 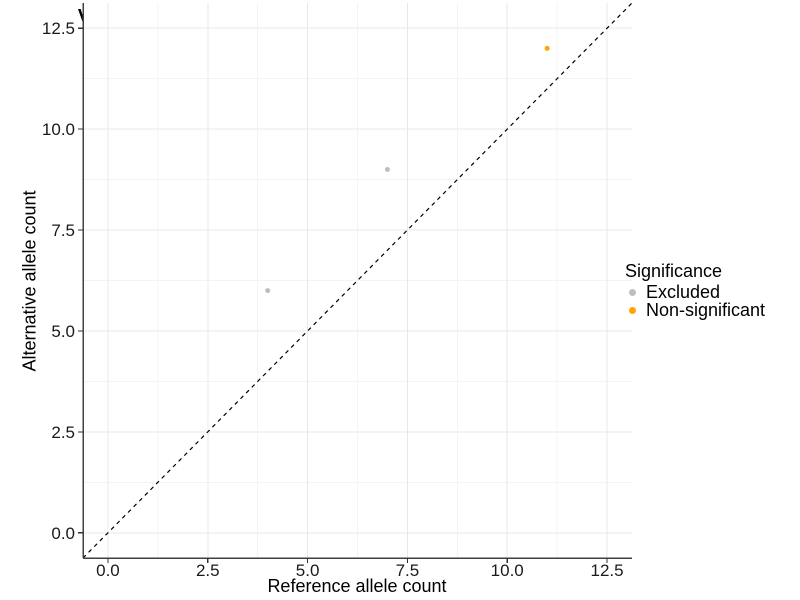 I want to click on y-tick-label: 5.0, so click(x=63, y=331).